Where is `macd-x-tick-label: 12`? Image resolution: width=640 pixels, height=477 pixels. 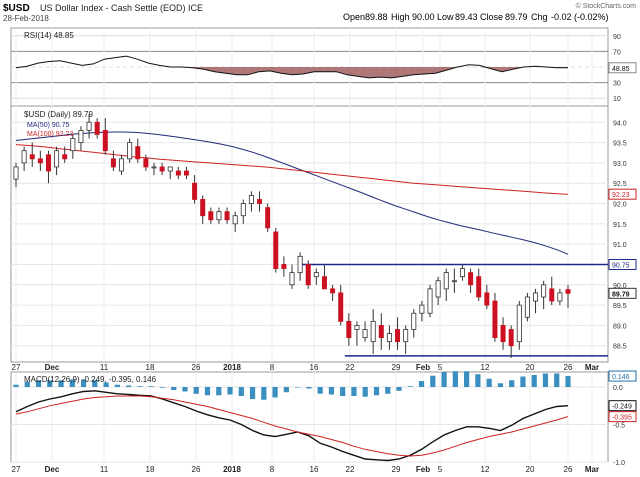 macd-x-tick-label: 12 is located at coordinates (485, 469).